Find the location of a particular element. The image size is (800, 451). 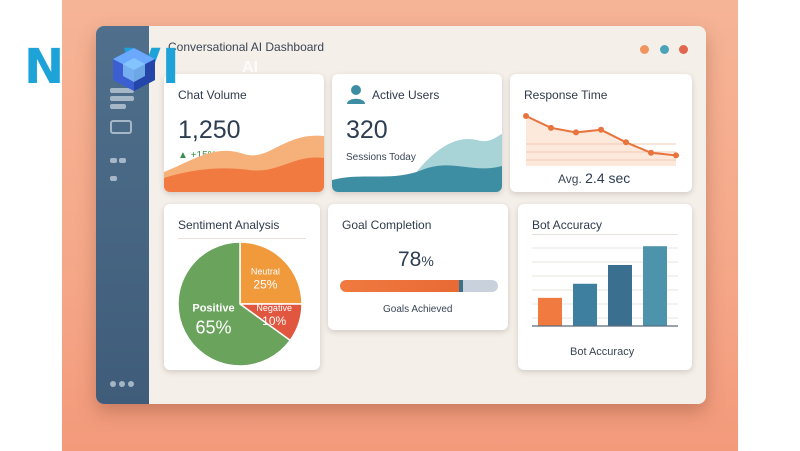

response-time-chart is located at coordinates (601, 139).